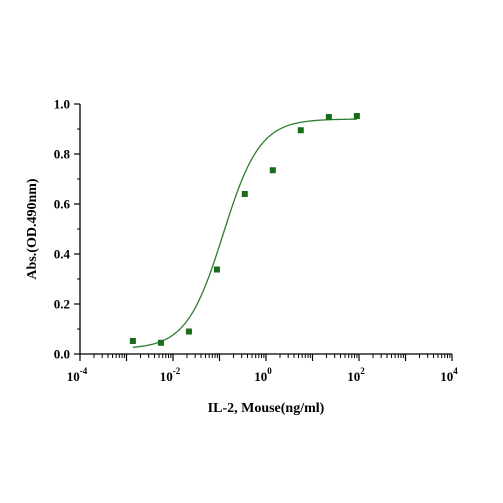 This screenshot has width=503, height=503. Describe the element at coordinates (449, 375) in the screenshot. I see `x-tick-label: 10⁴` at that location.